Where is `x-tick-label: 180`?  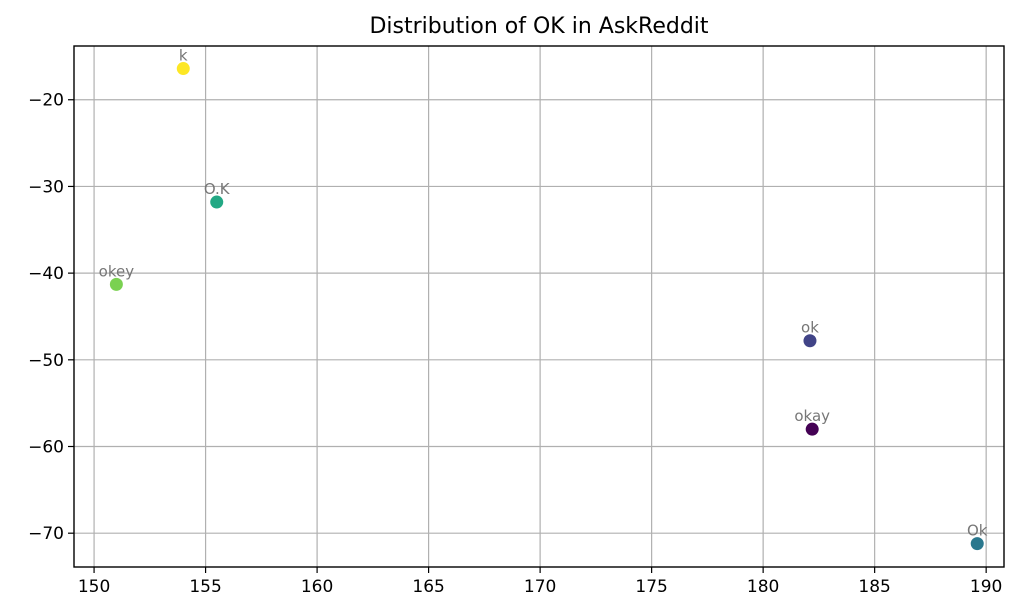
x-tick-label: 180 is located at coordinates (763, 587).